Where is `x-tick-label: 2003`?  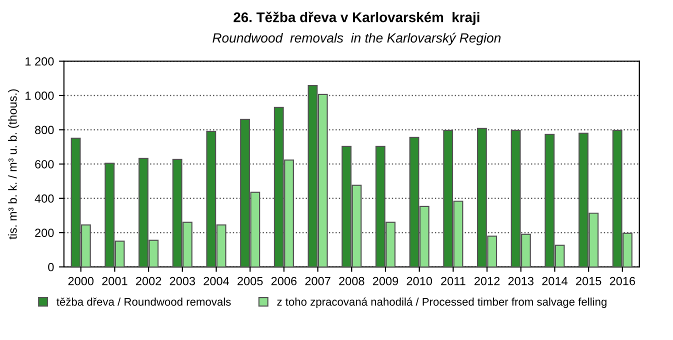
x-tick-label: 2003 is located at coordinates (183, 281).